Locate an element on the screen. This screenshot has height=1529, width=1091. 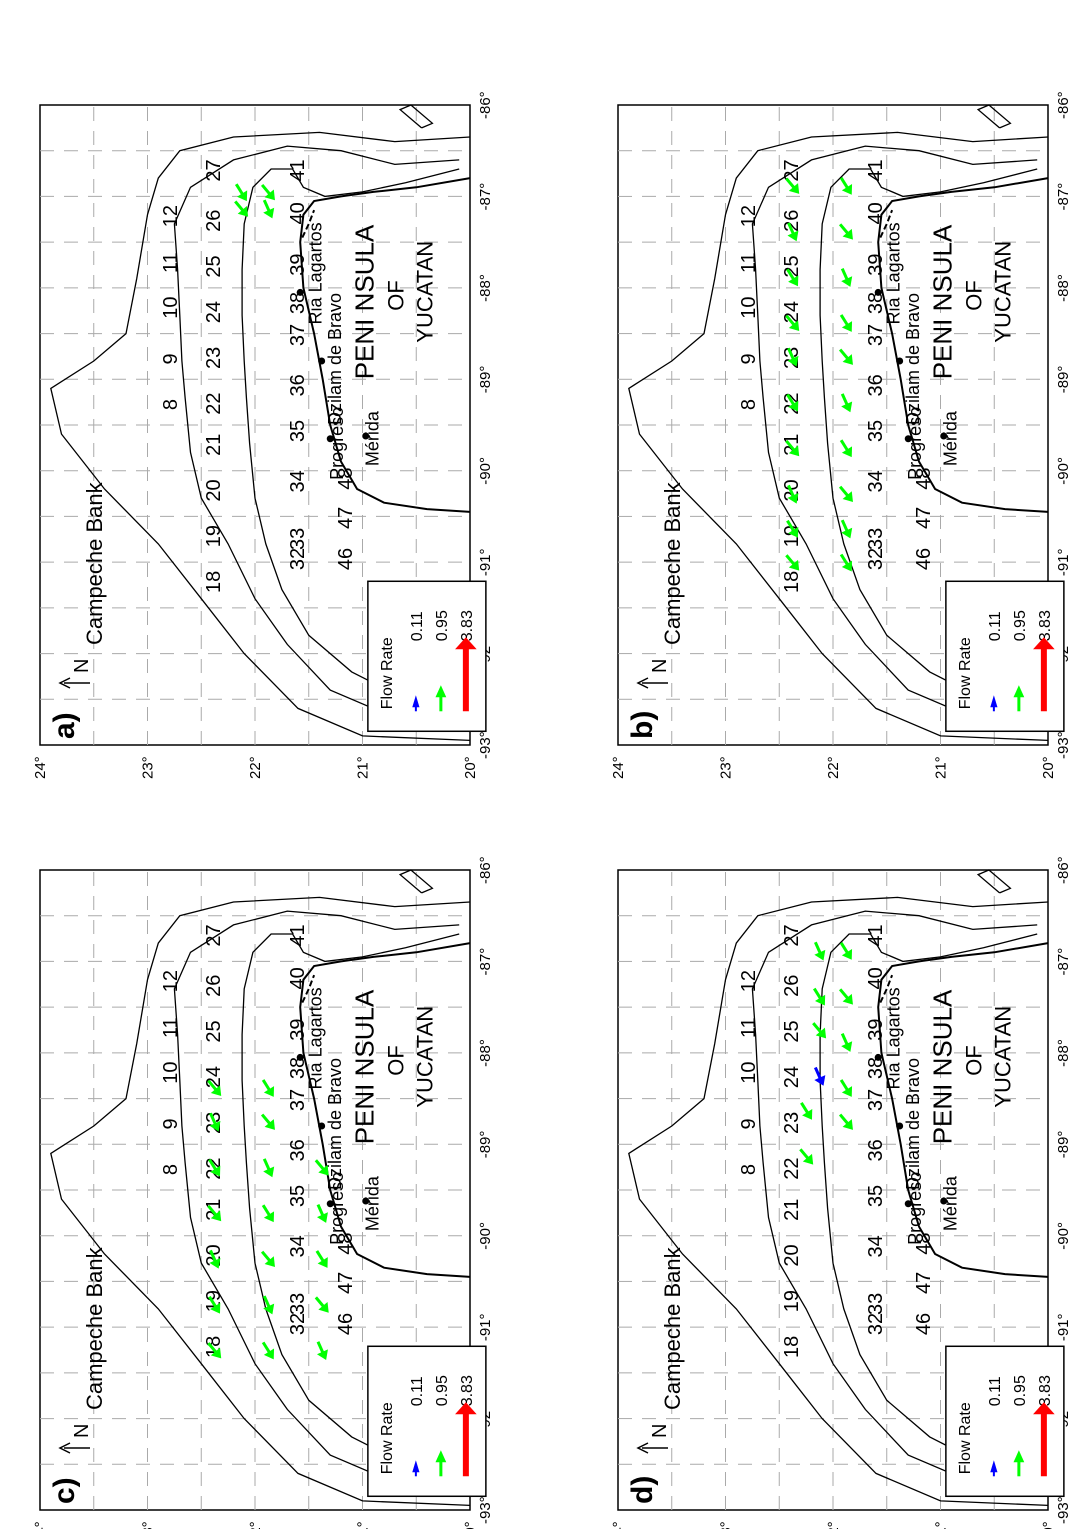
station-label: 12 is located at coordinates (749, 981).